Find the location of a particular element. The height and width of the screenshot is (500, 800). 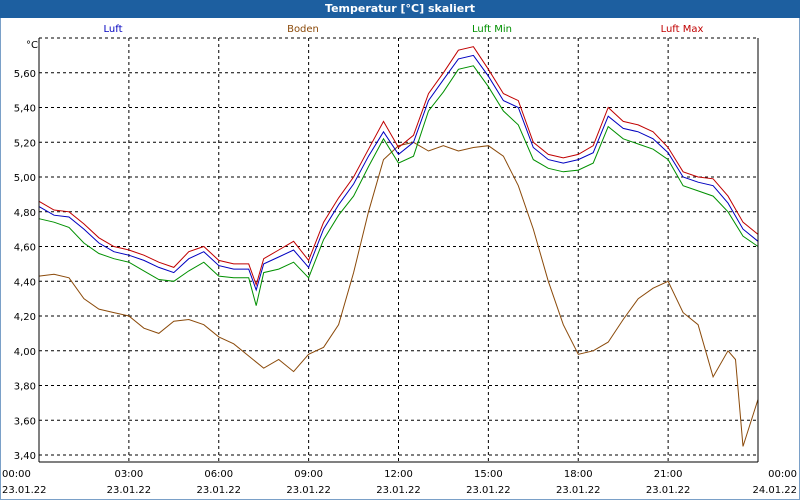

y-tick-label: 5,40 is located at coordinates (25, 109).